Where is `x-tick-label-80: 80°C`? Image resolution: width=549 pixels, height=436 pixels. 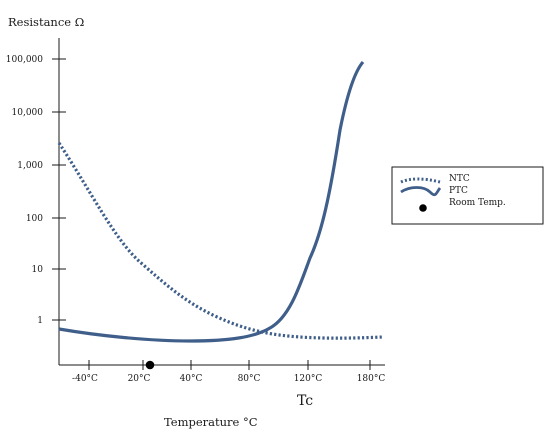 x-tick-label-80: 80°C is located at coordinates (249, 379).